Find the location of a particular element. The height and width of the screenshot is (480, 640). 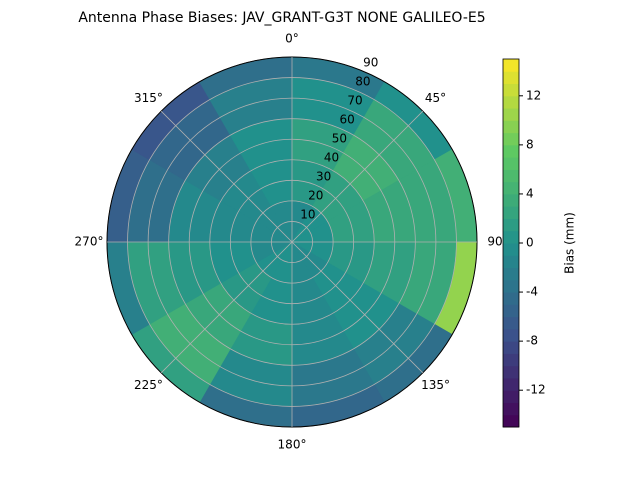

r-tick-label: 80 is located at coordinates (362, 82).